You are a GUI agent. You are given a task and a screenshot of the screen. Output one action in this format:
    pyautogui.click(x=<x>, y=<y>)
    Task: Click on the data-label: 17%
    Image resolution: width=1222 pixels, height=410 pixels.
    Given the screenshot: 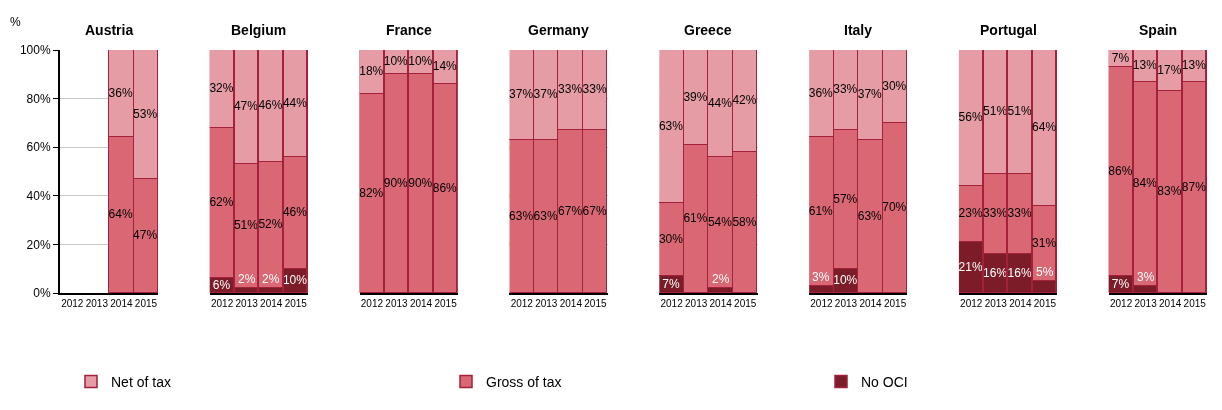 What is the action you would take?
    pyautogui.click(x=1169, y=69)
    